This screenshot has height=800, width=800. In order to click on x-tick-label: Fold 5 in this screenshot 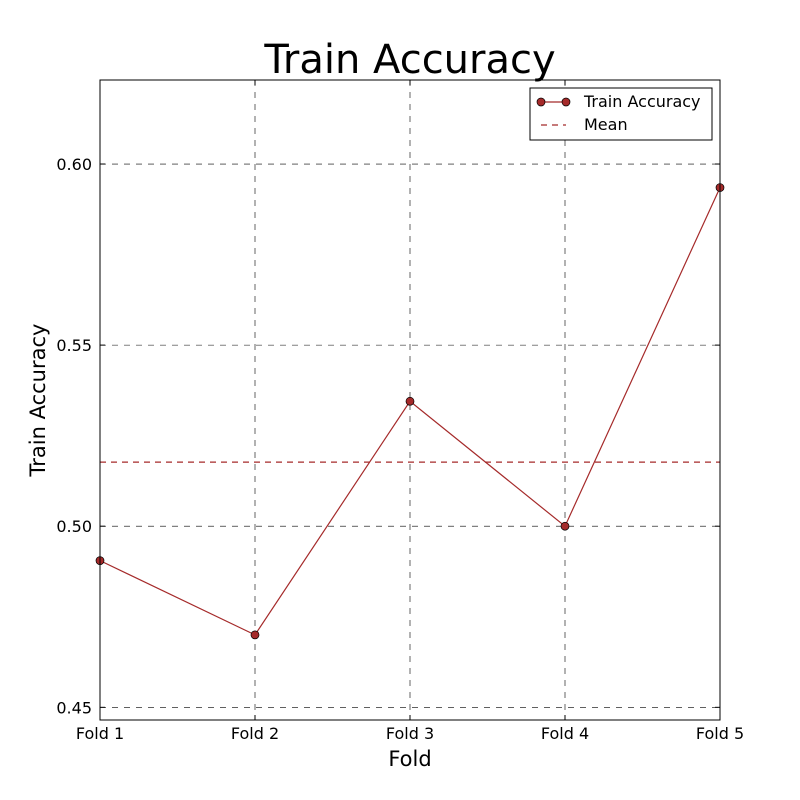, I will do `click(720, 733)`.